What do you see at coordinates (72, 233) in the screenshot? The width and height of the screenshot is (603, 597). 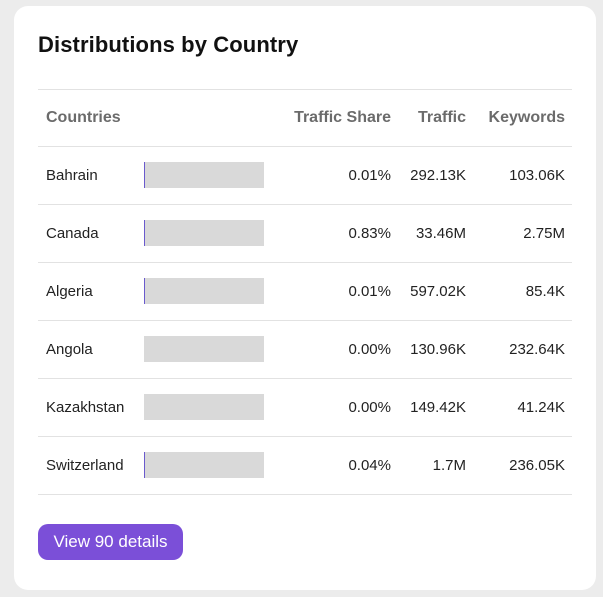 I see `country-name: Canada` at bounding box center [72, 233].